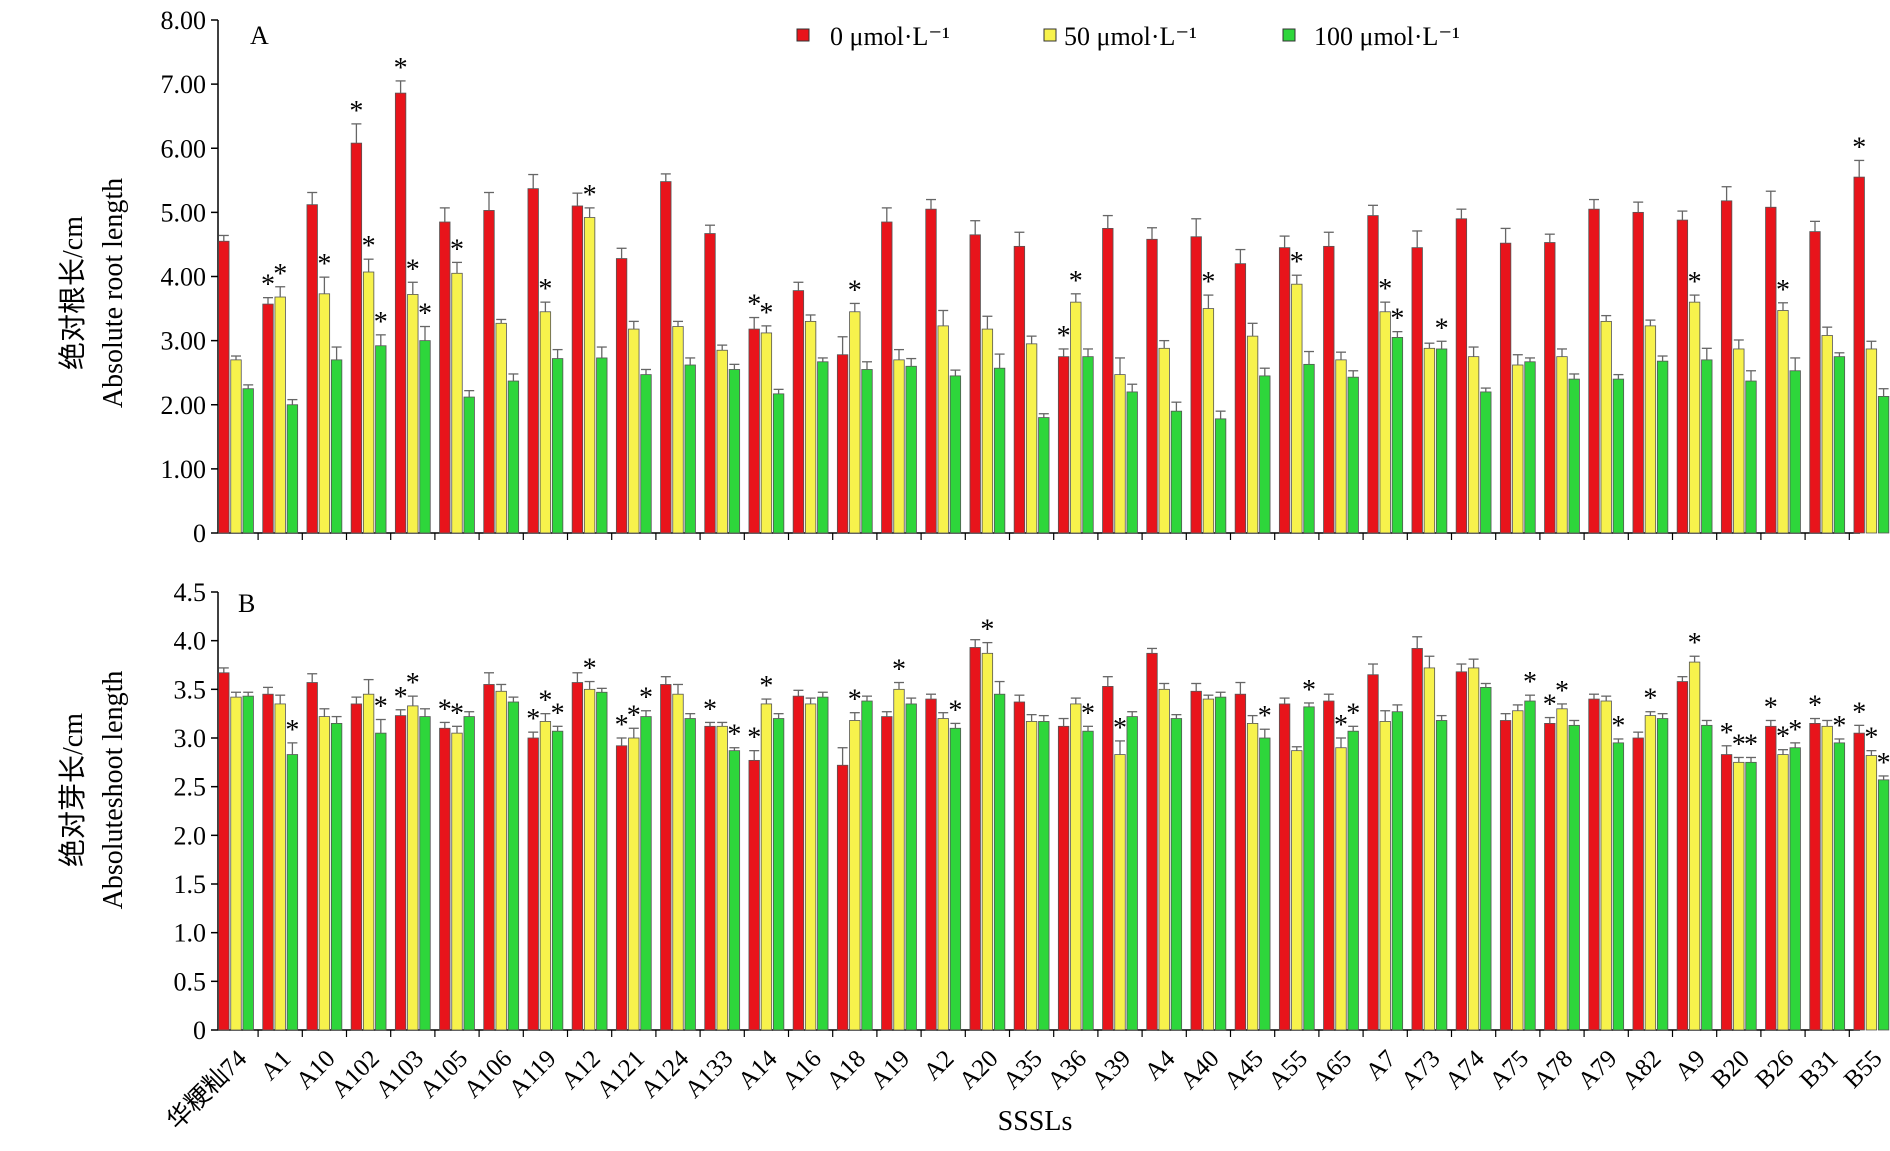 Image resolution: width=1890 pixels, height=1151 pixels. Describe the element at coordinates (1244, 1070) in the screenshot. I see `x-tick-label: A45` at that location.